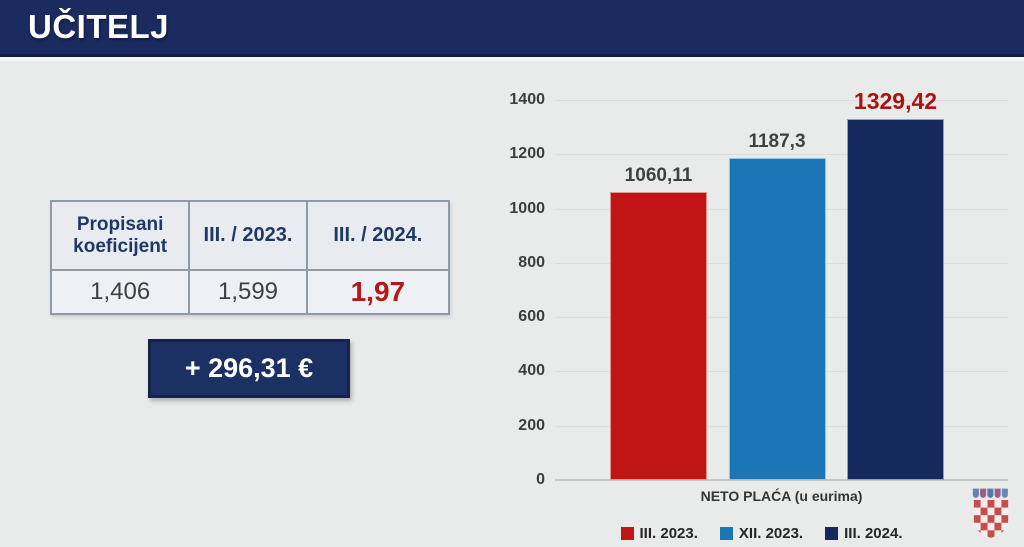  What do you see at coordinates (249, 368) in the screenshot?
I see `salary-increase-badge: + 296,31 €` at bounding box center [249, 368].